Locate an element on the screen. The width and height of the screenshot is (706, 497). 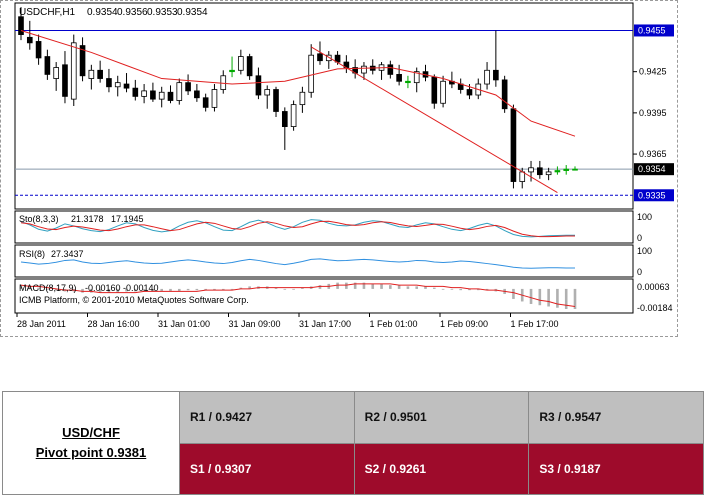
level-price-label: 0.9455 is located at coordinates (652, 30).